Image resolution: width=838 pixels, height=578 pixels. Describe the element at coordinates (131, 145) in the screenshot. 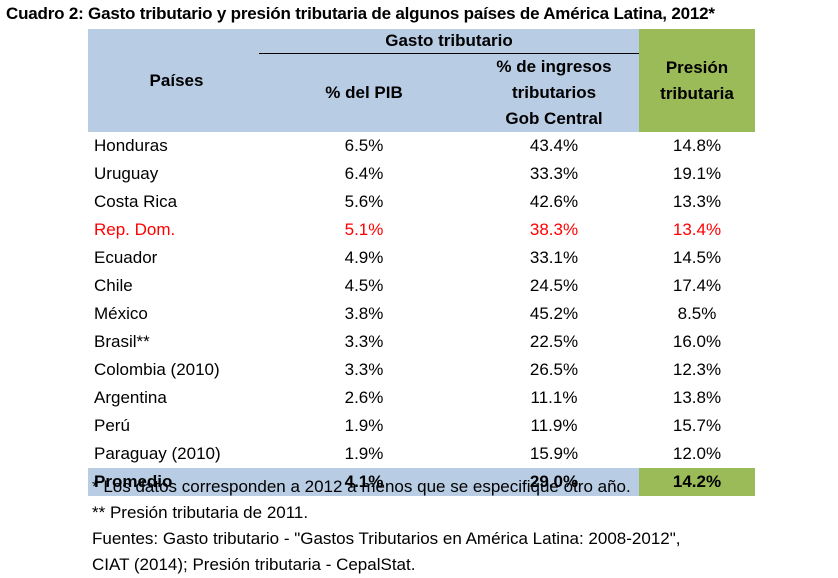

I see `country-cell: Honduras` at that location.